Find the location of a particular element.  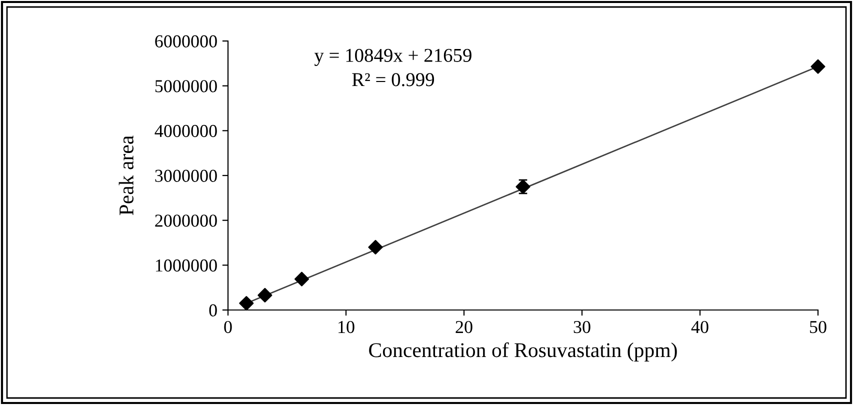

y-tick-label: 4000000 is located at coordinates (185, 131).